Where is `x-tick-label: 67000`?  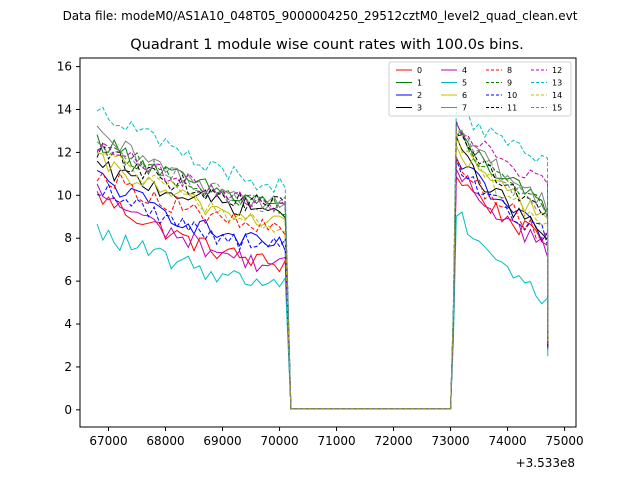 x-tick-label: 67000 is located at coordinates (108, 441).